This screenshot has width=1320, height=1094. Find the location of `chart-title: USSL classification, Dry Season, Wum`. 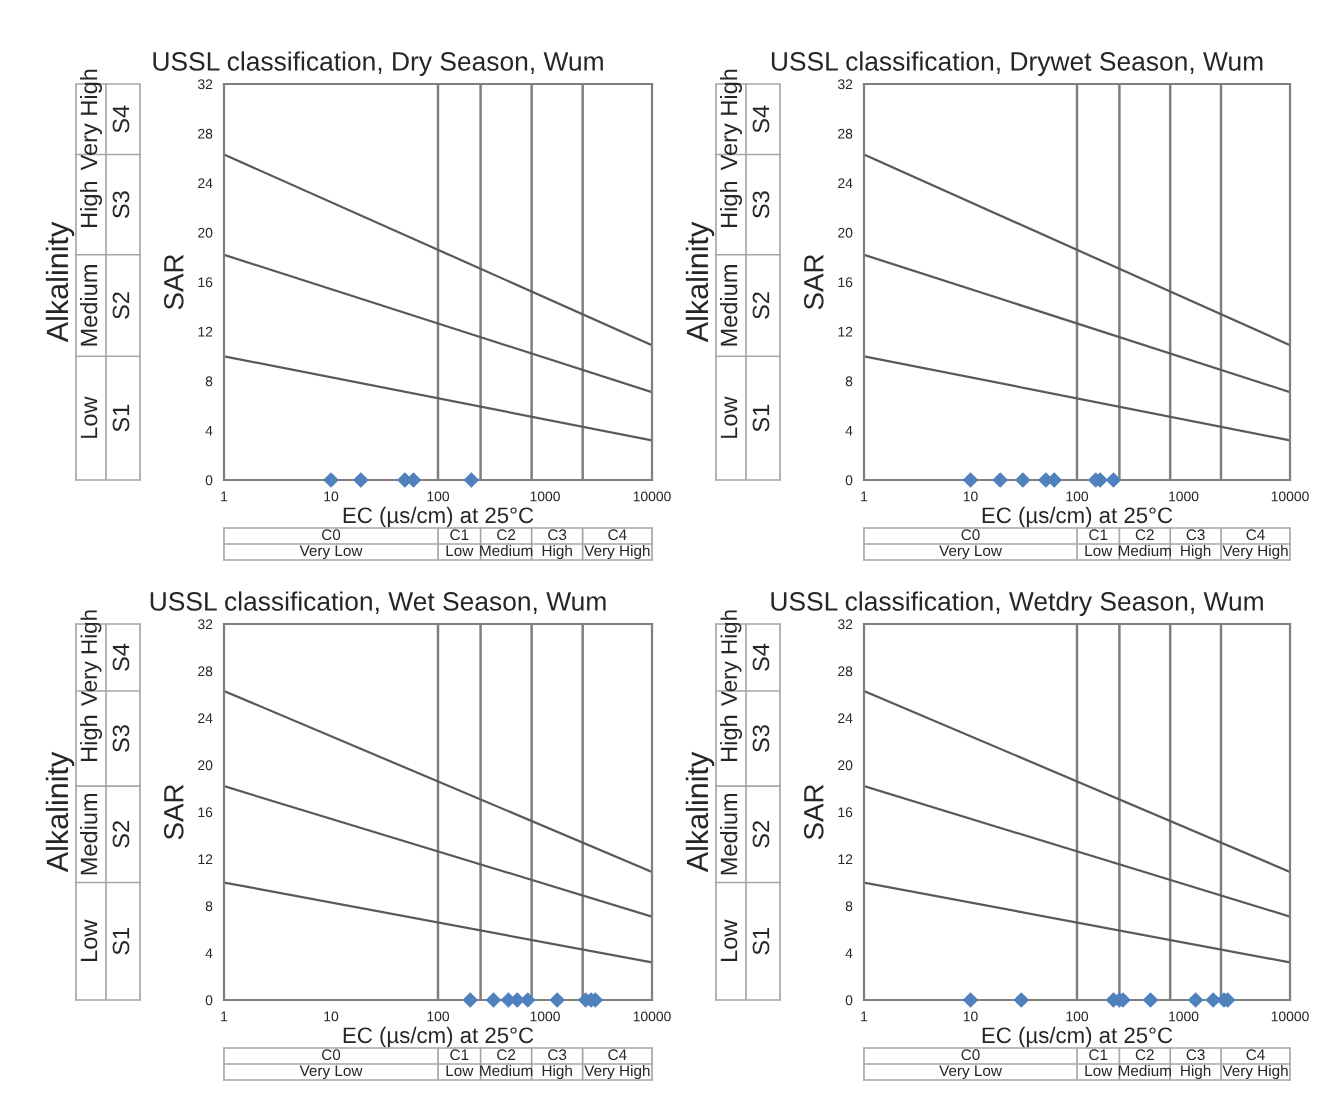

chart-title: USSL classification, Dry Season, Wum is located at coordinates (378, 63).